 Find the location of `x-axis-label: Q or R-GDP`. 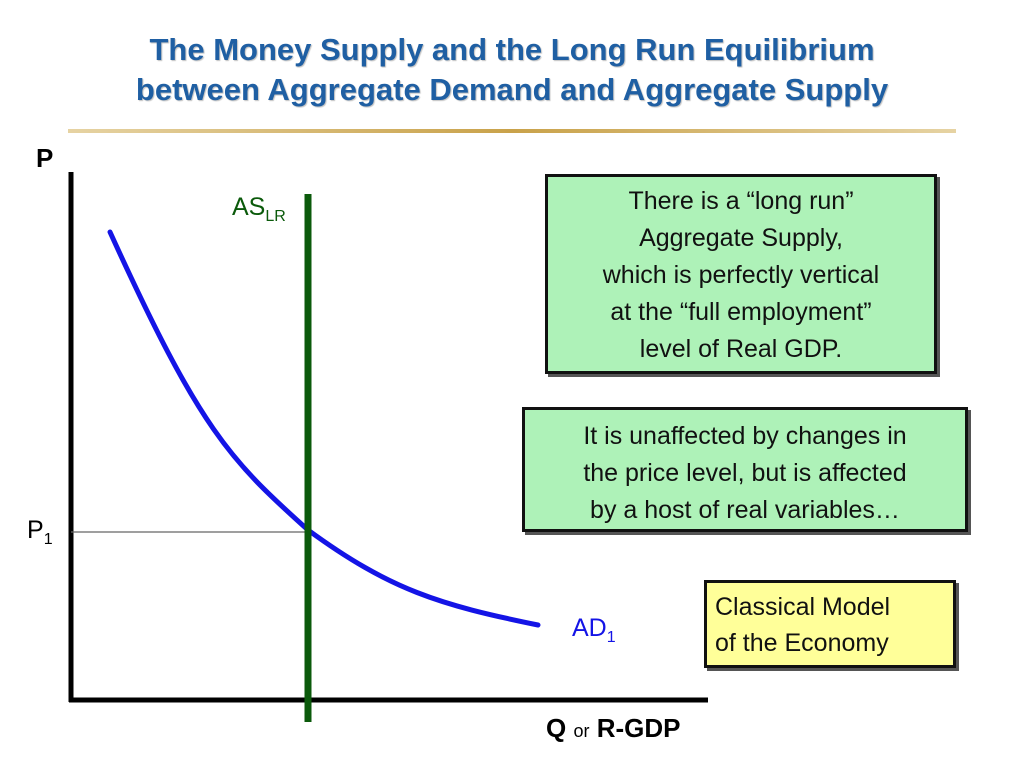

x-axis-label: Q or R-GDP is located at coordinates (613, 728).